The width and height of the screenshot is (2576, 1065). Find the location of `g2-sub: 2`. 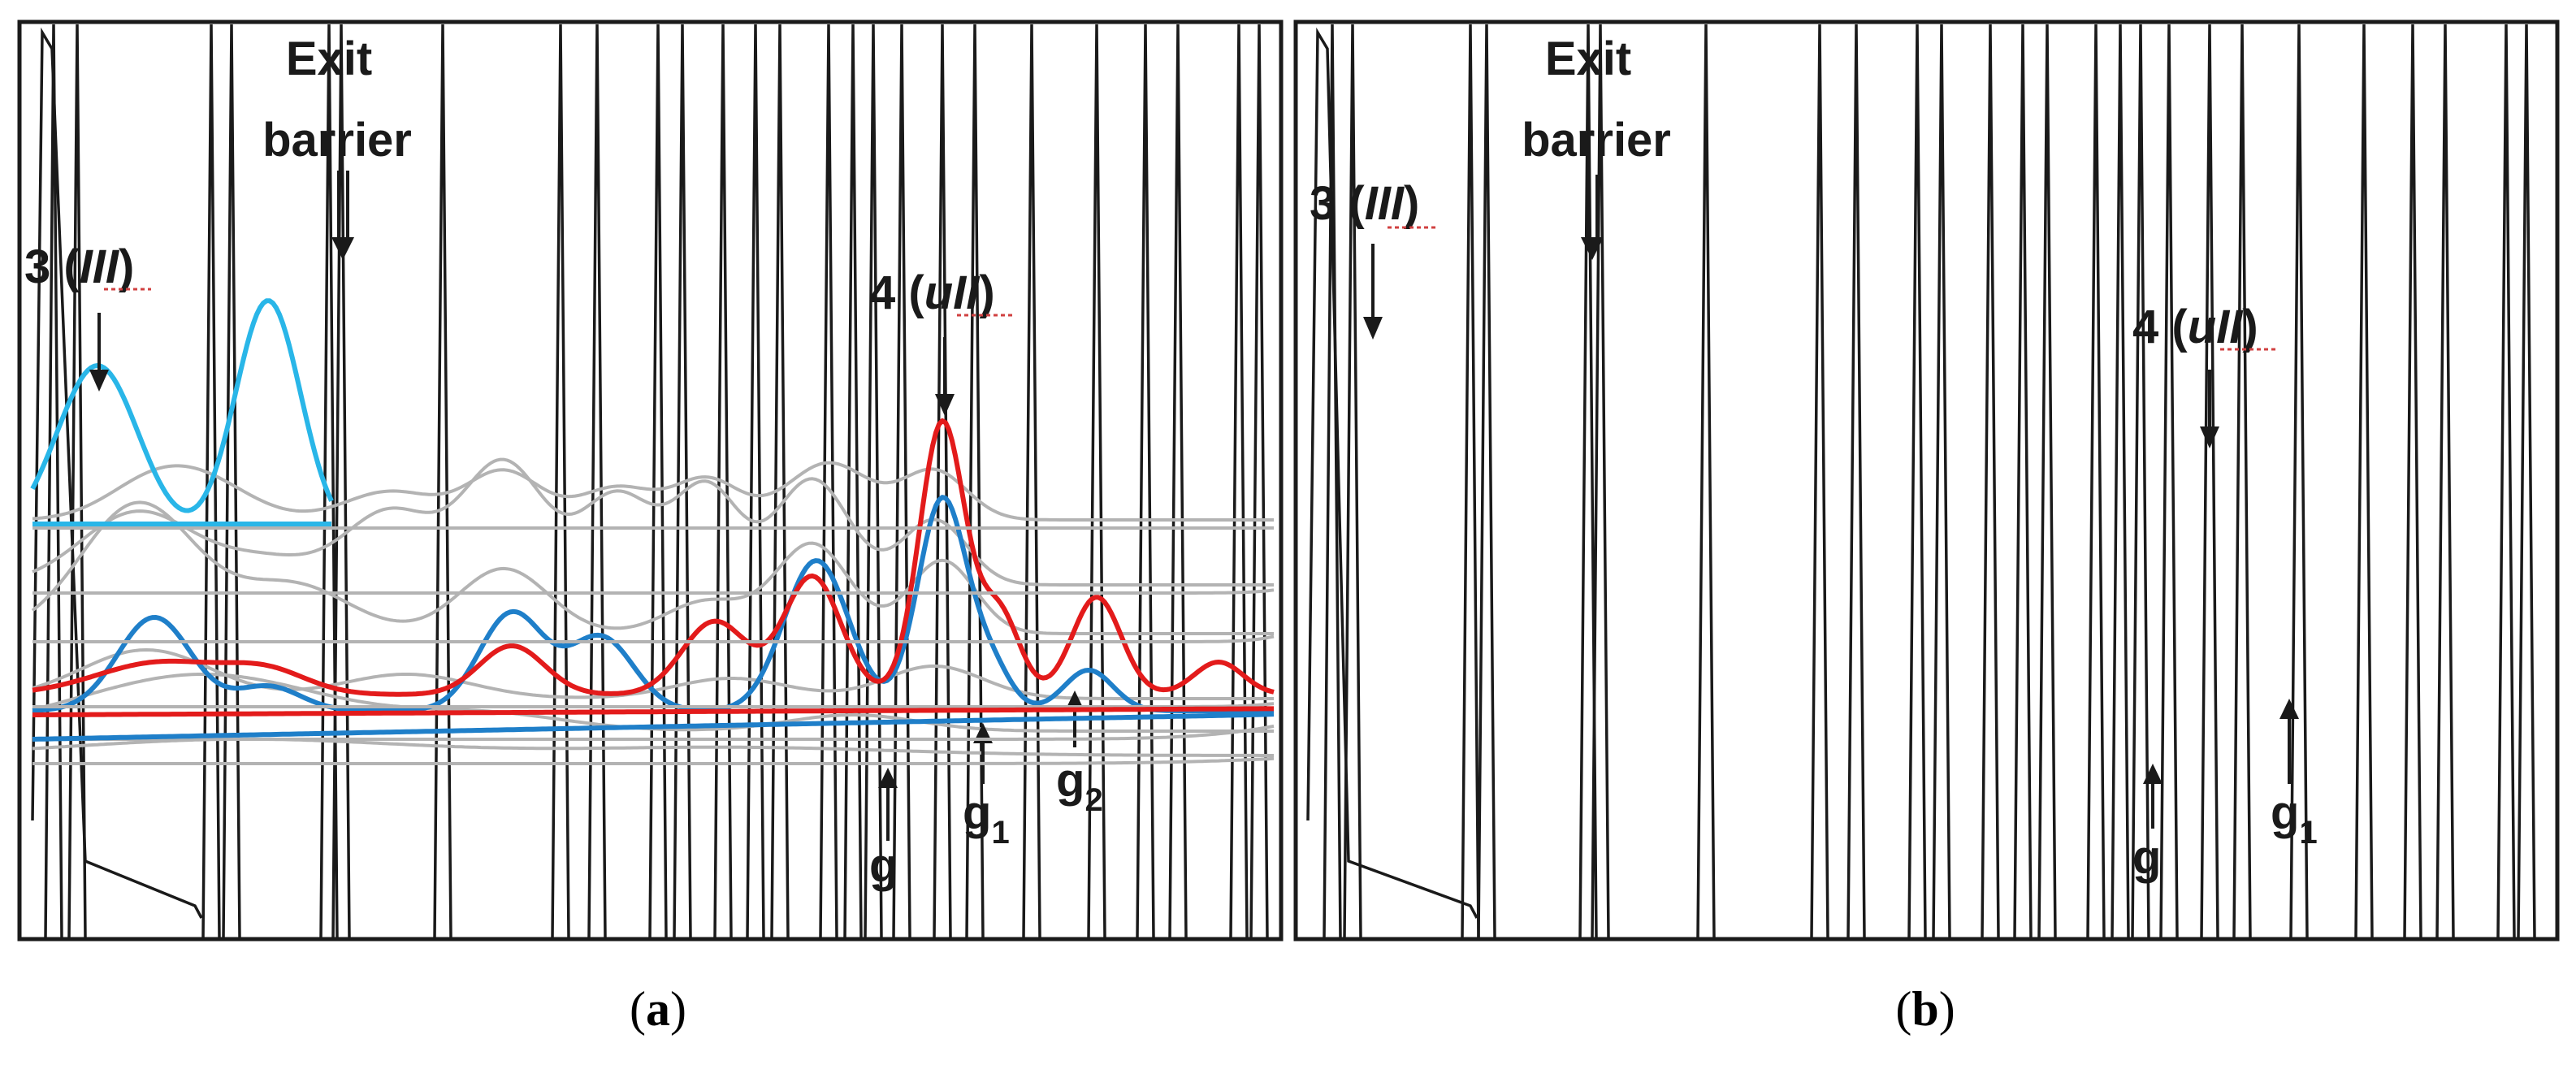

g2-sub: 2 is located at coordinates (1093, 800).